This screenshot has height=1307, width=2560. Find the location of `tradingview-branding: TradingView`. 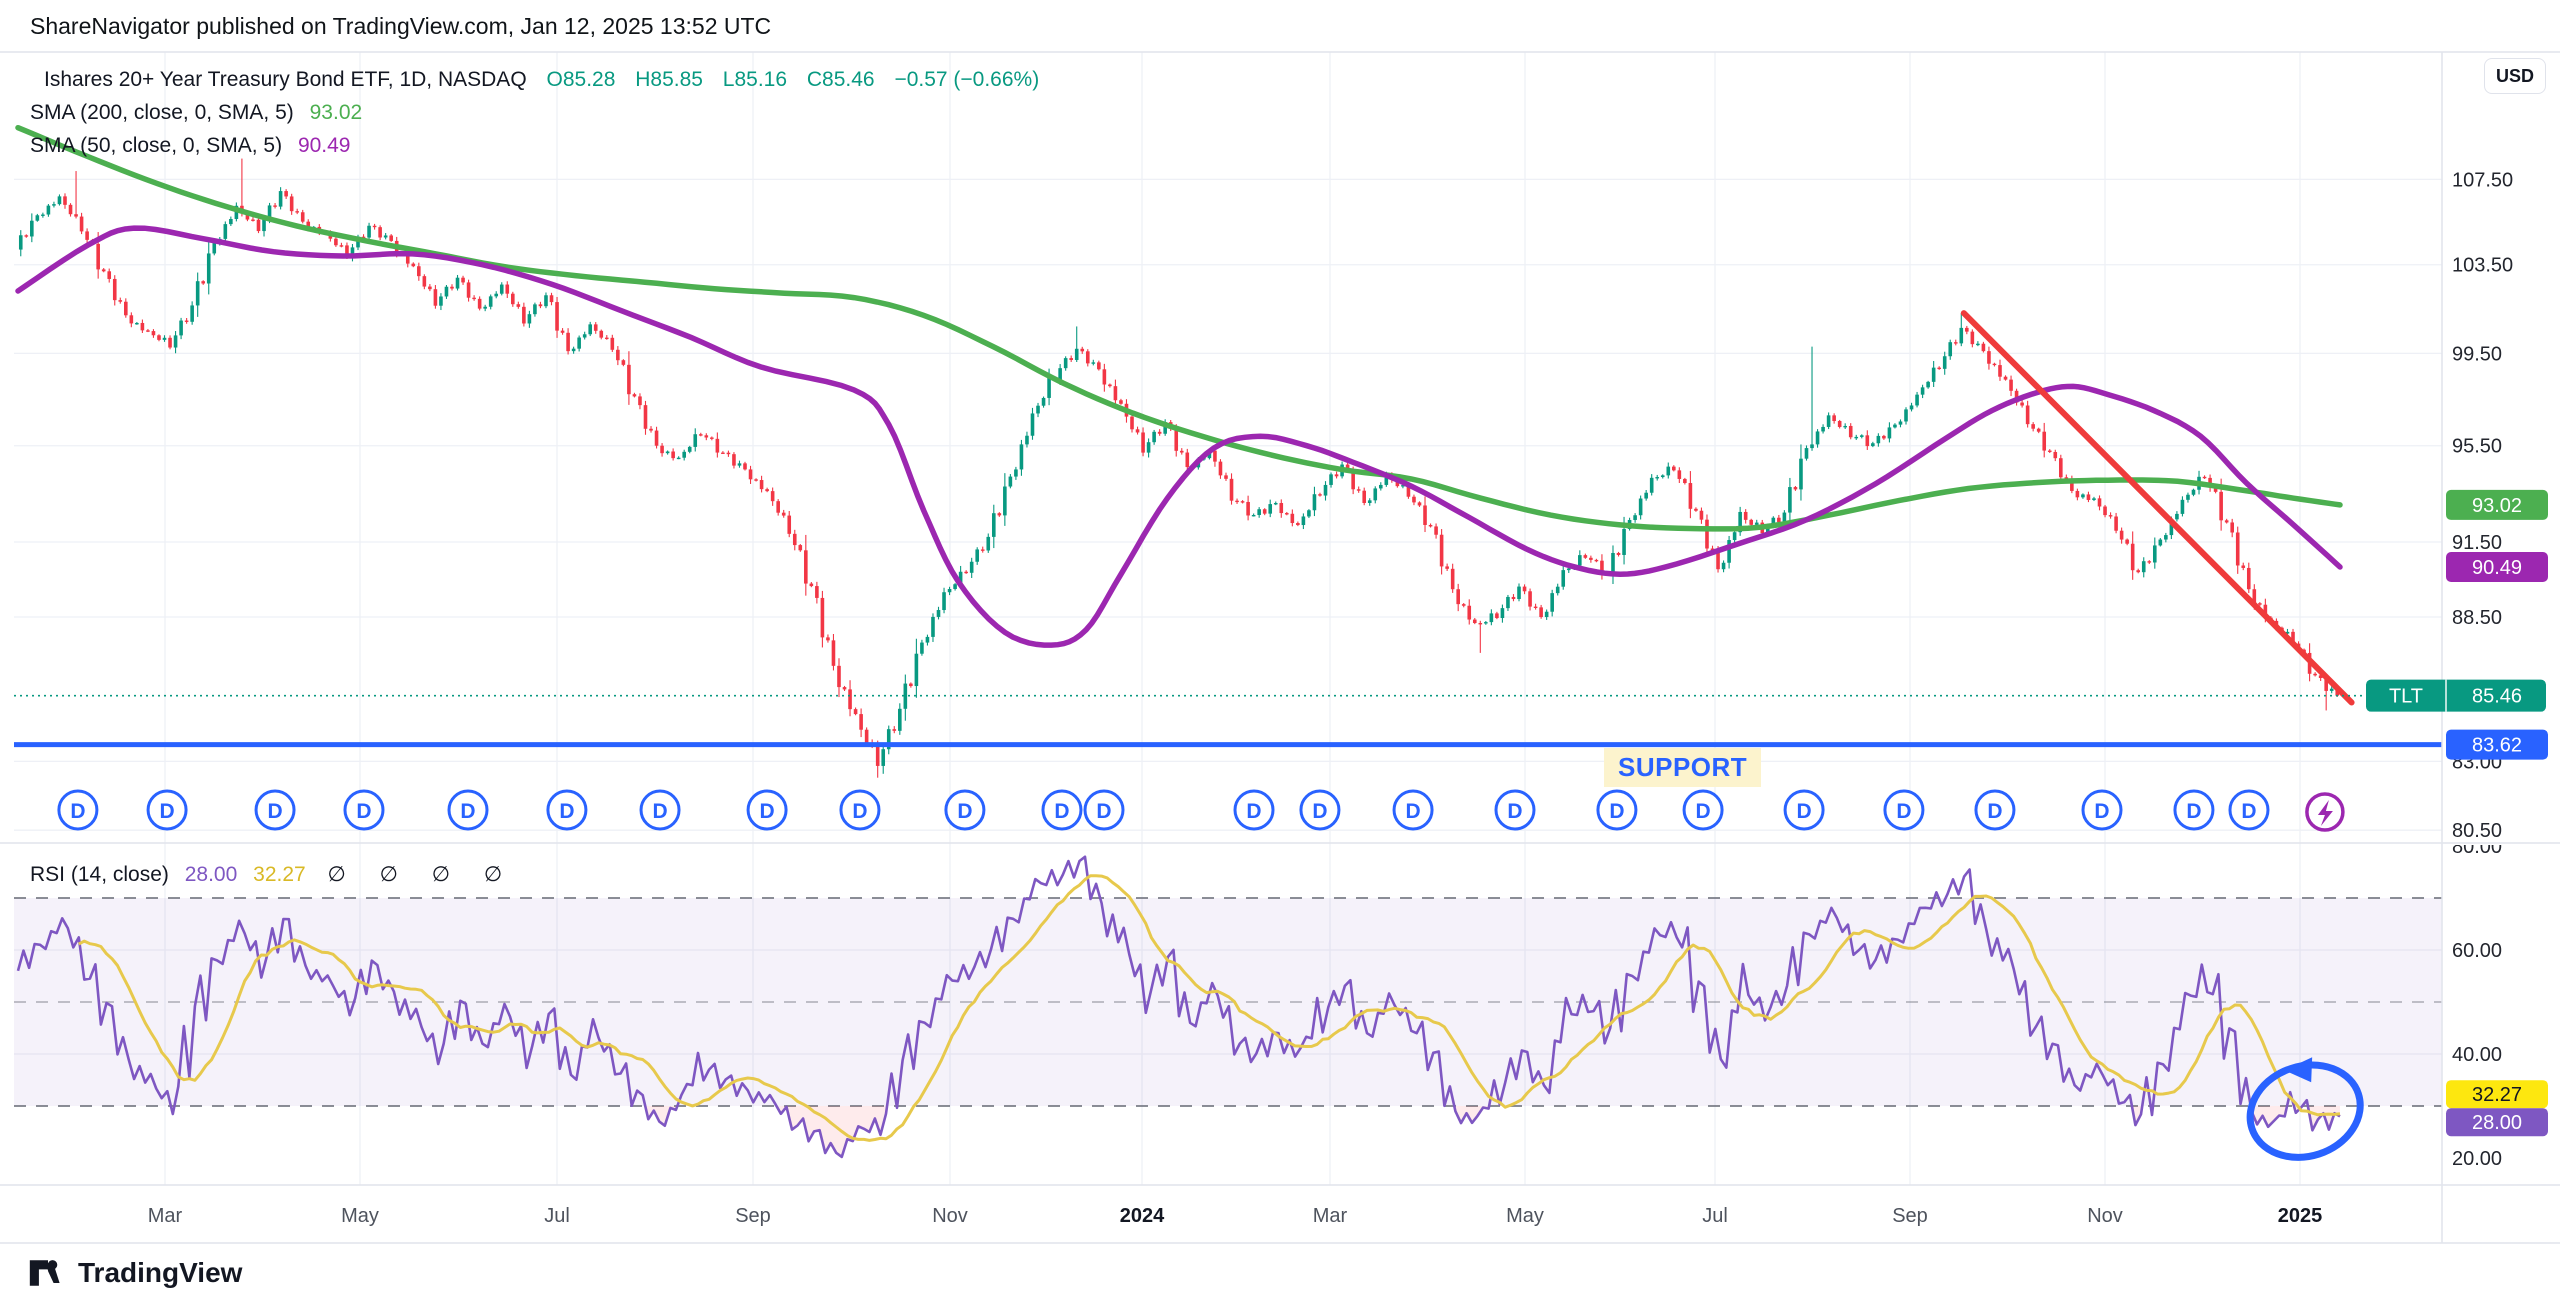

tradingview-branding: TradingView is located at coordinates (135, 1273).